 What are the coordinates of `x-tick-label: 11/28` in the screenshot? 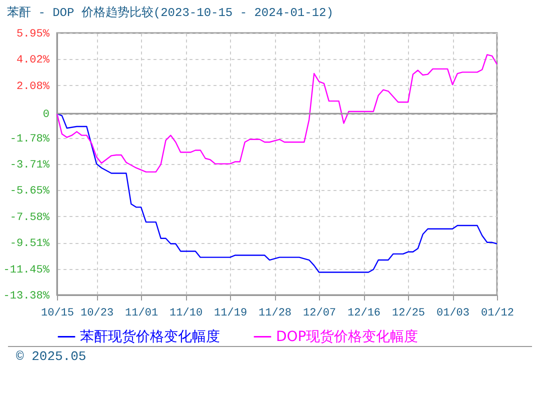 It's located at (275, 314).